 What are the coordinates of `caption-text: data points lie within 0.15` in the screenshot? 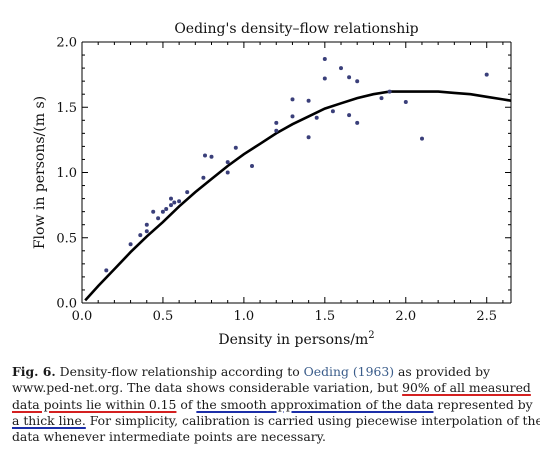 It's located at (94, 404).